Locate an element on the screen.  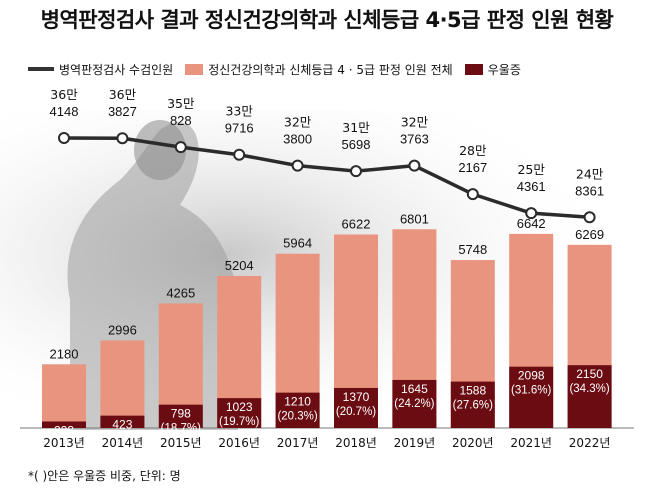
legend-label-line: 병역판정검사 수검인원 is located at coordinates (116, 69).